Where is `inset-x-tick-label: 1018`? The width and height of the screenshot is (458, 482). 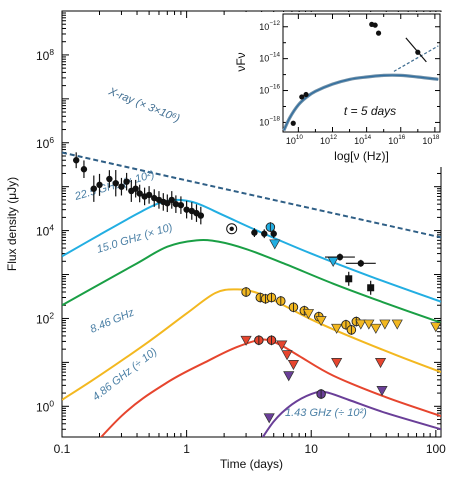 inset-x-tick-label: 1018 is located at coordinates (431, 140).